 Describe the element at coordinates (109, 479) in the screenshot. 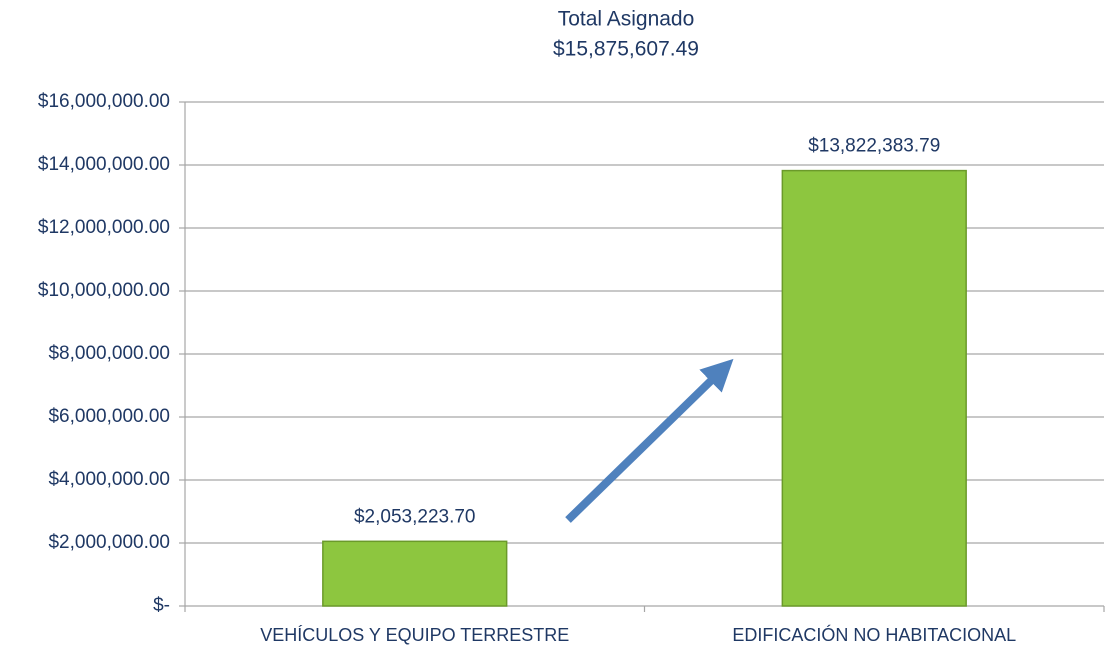

I see `y-tick-label: $4,000,000.00` at that location.